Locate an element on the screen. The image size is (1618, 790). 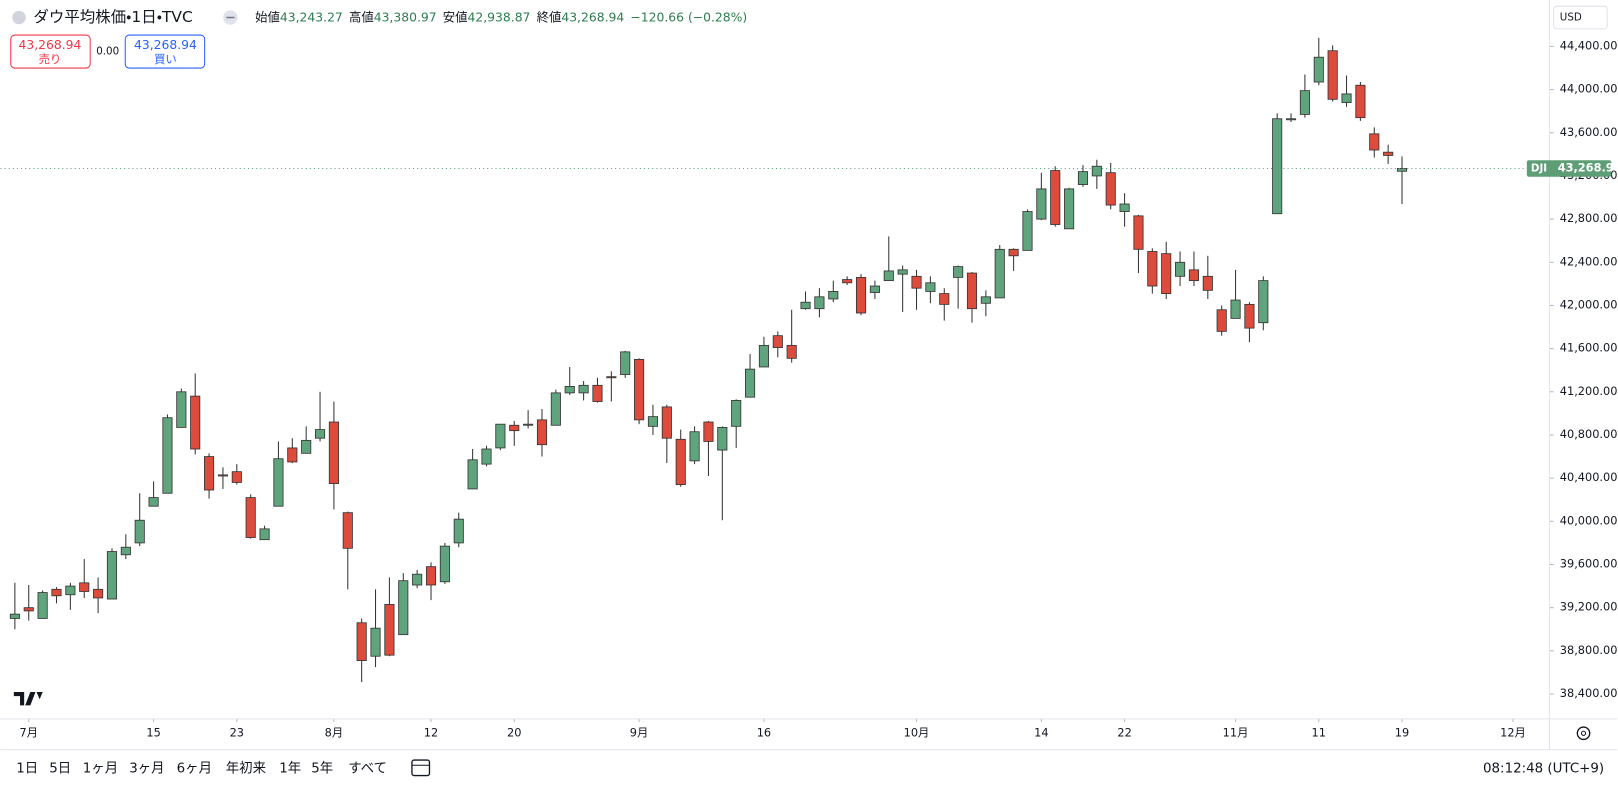
buy-price: 43,268.94 is located at coordinates (165, 45).